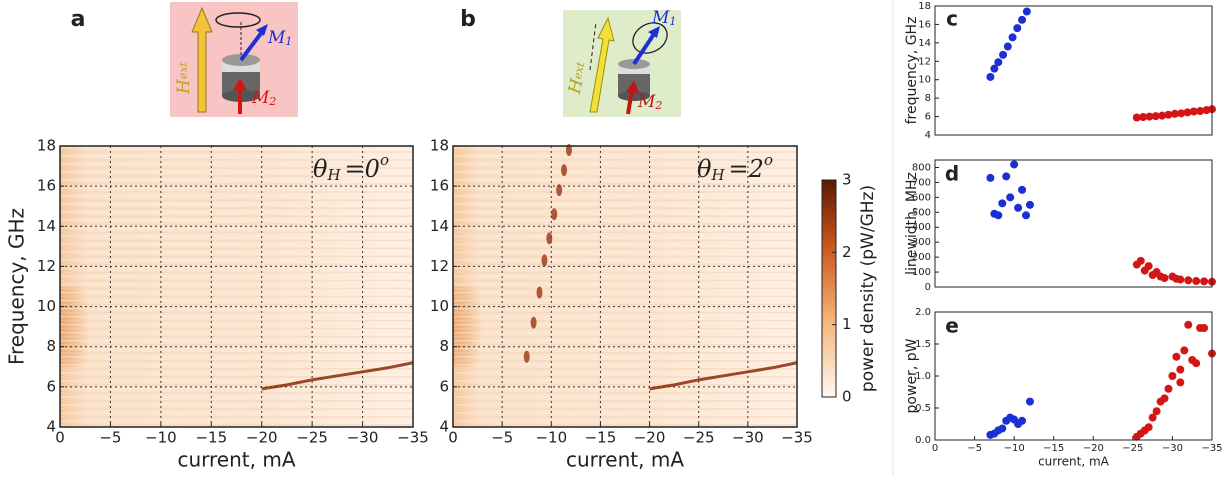 The width and height of the screenshot is (1226, 481). Describe the element at coordinates (868, 288) in the screenshot. I see `colorbar-label: power density (pW/GHz)` at that location.